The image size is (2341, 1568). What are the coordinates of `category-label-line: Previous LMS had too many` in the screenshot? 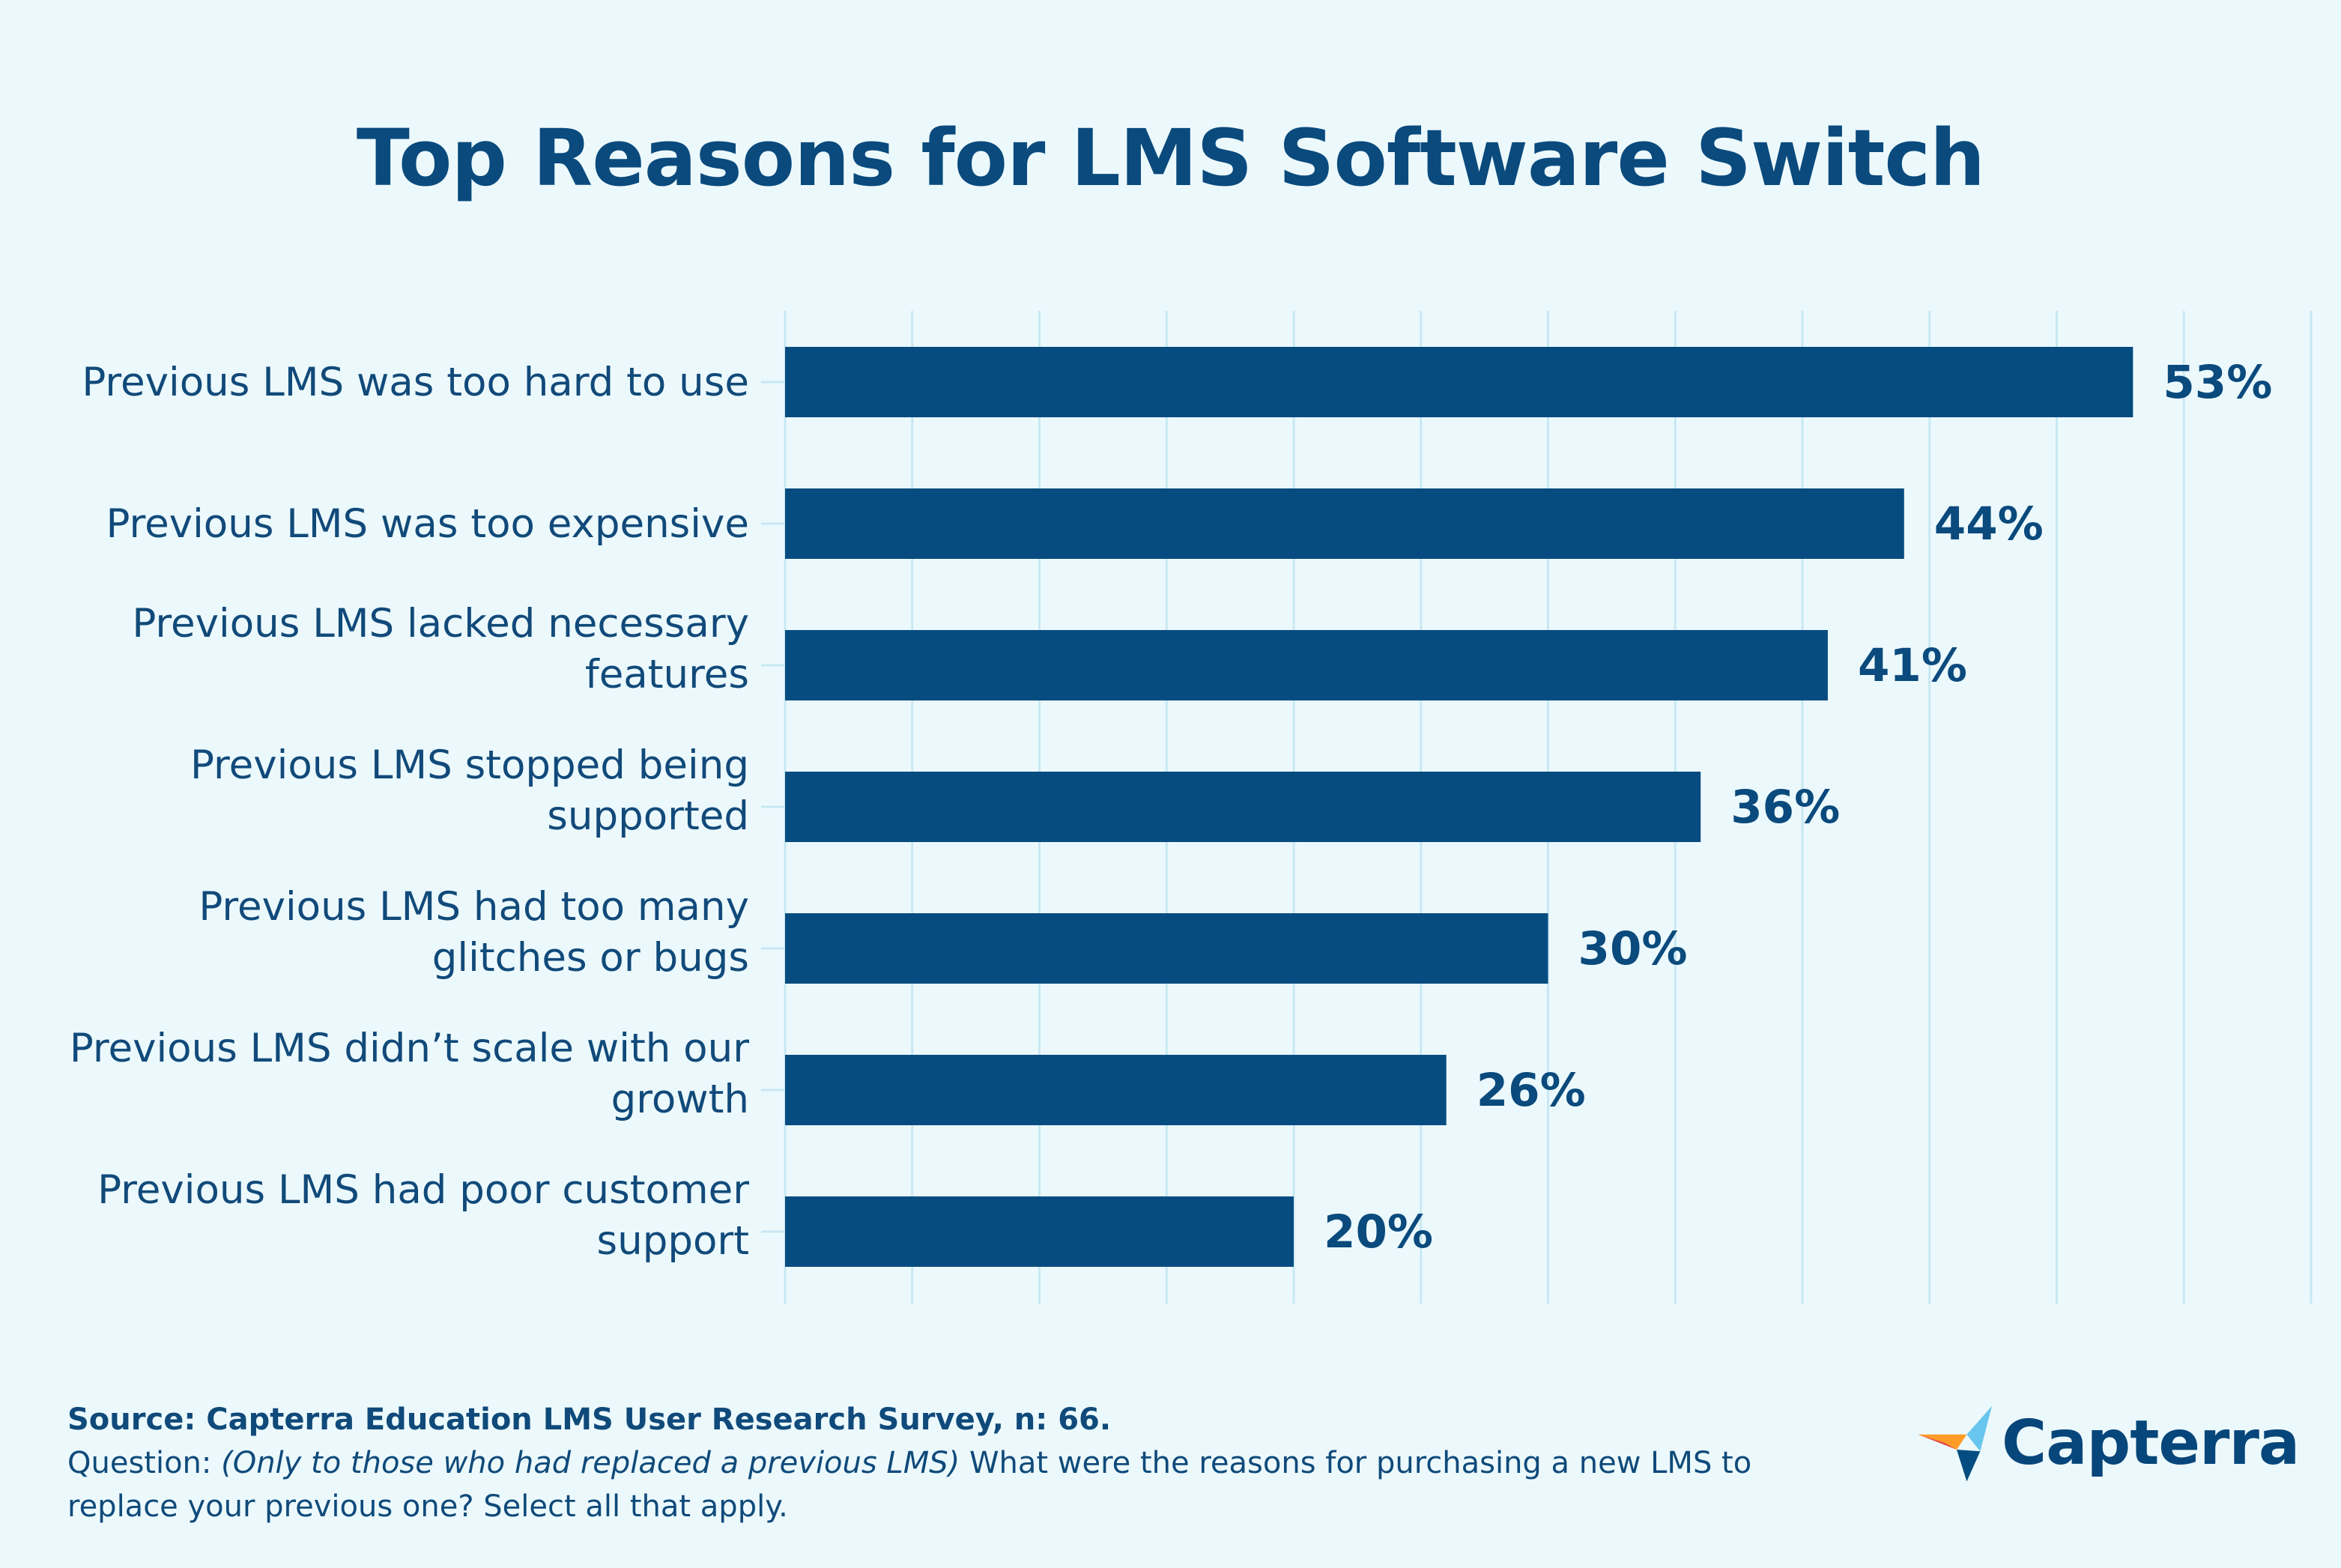 It's located at (474, 907).